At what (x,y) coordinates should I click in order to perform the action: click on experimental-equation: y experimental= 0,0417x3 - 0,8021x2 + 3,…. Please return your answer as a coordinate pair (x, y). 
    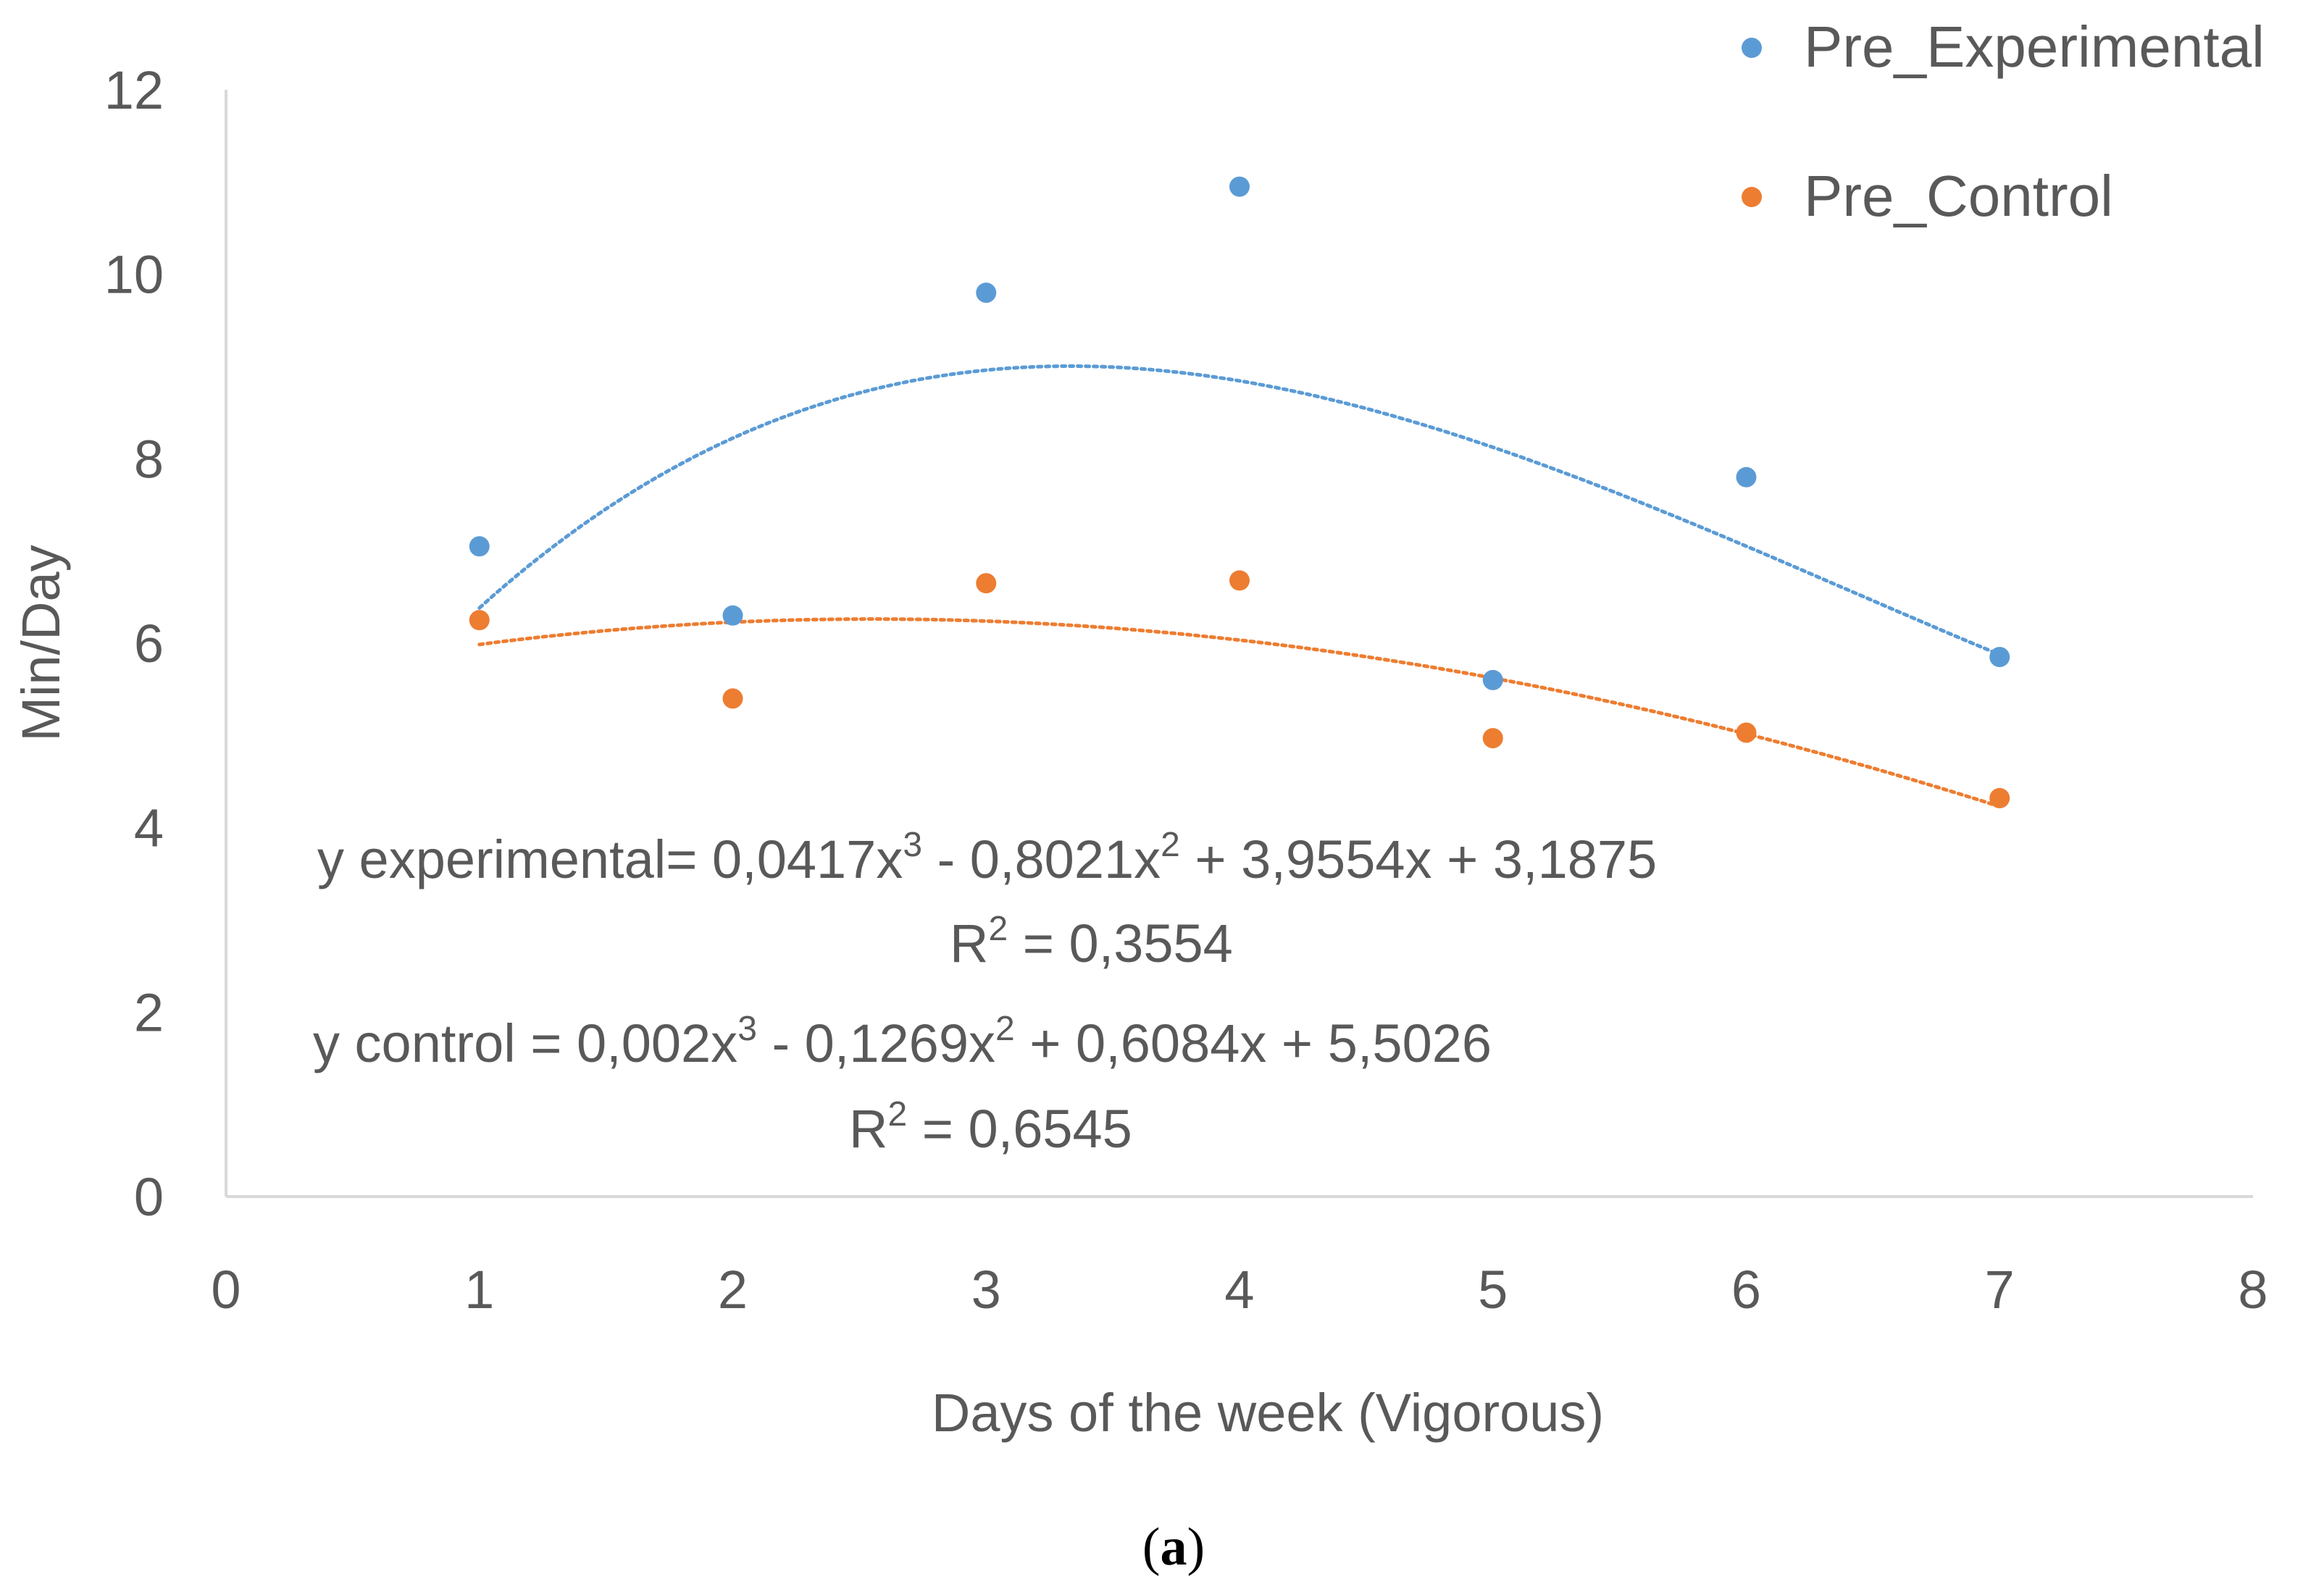
    Looking at the image, I should click on (987, 857).